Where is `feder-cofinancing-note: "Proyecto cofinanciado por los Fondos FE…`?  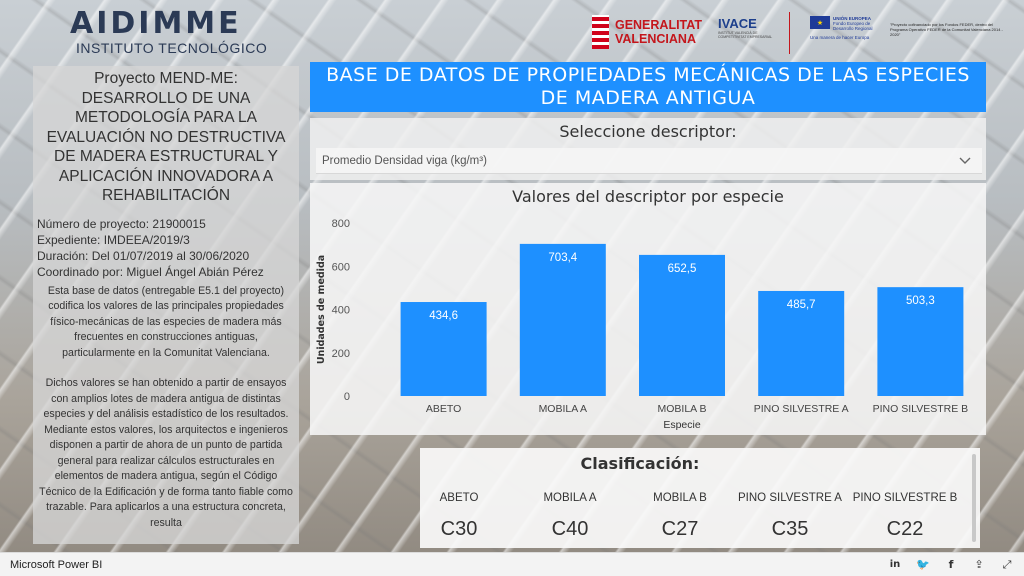 feder-cofinancing-note: "Proyecto cofinanciado por los Fondos FE… is located at coordinates (946, 29).